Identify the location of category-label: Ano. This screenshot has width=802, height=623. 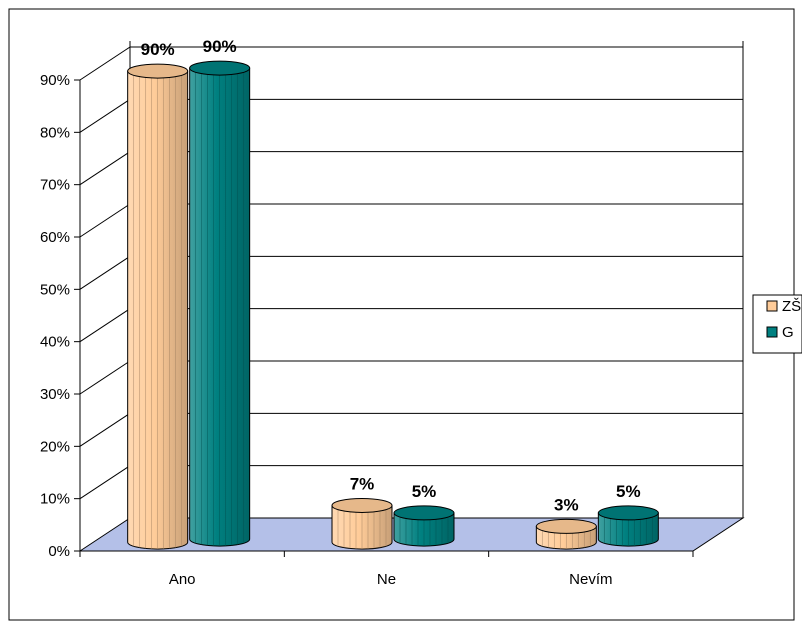
(182, 579).